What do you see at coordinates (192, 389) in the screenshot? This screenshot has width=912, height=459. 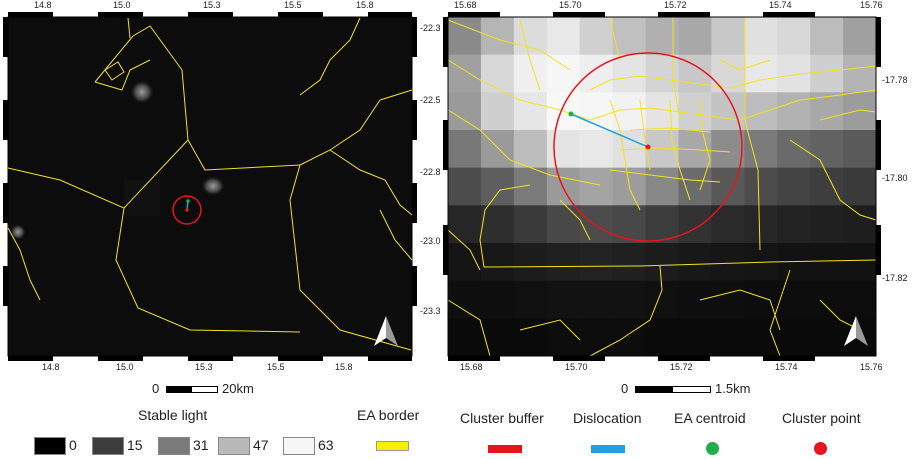 I see `scale-bar-graphic` at bounding box center [192, 389].